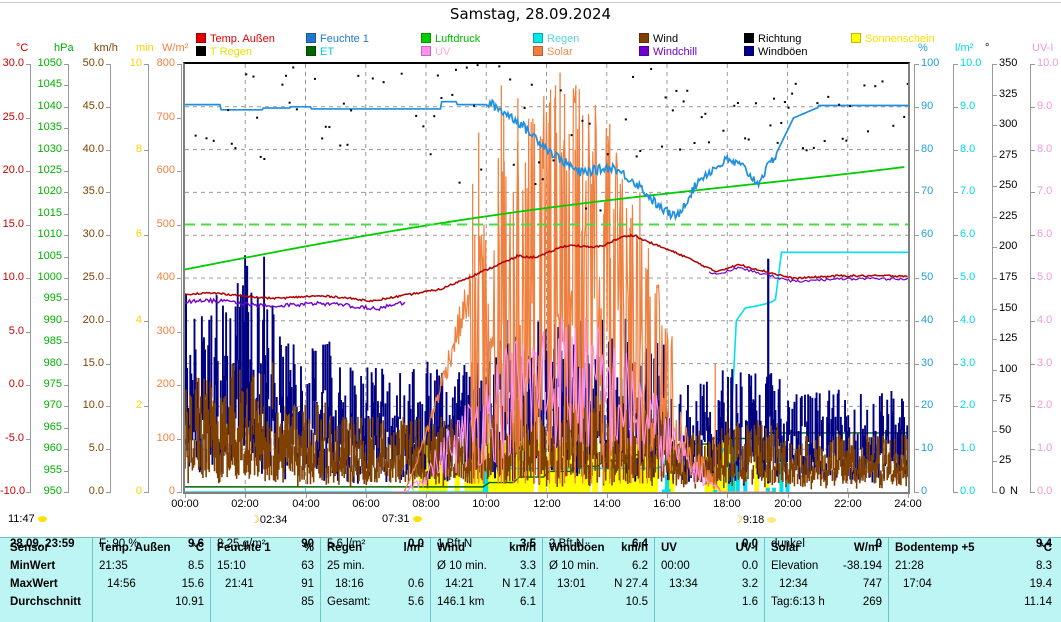 The width and height of the screenshot is (1061, 622). Describe the element at coordinates (307, 566) in the screenshot. I see `stats-cell-value: 63` at that location.